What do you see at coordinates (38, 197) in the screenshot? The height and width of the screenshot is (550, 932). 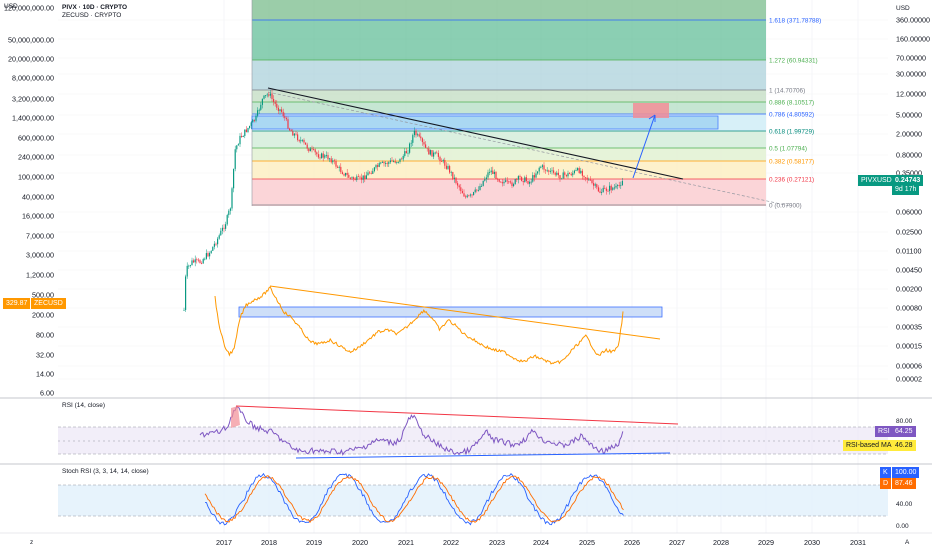 I see `left-scale-tick: 40,000.00` at bounding box center [38, 197].